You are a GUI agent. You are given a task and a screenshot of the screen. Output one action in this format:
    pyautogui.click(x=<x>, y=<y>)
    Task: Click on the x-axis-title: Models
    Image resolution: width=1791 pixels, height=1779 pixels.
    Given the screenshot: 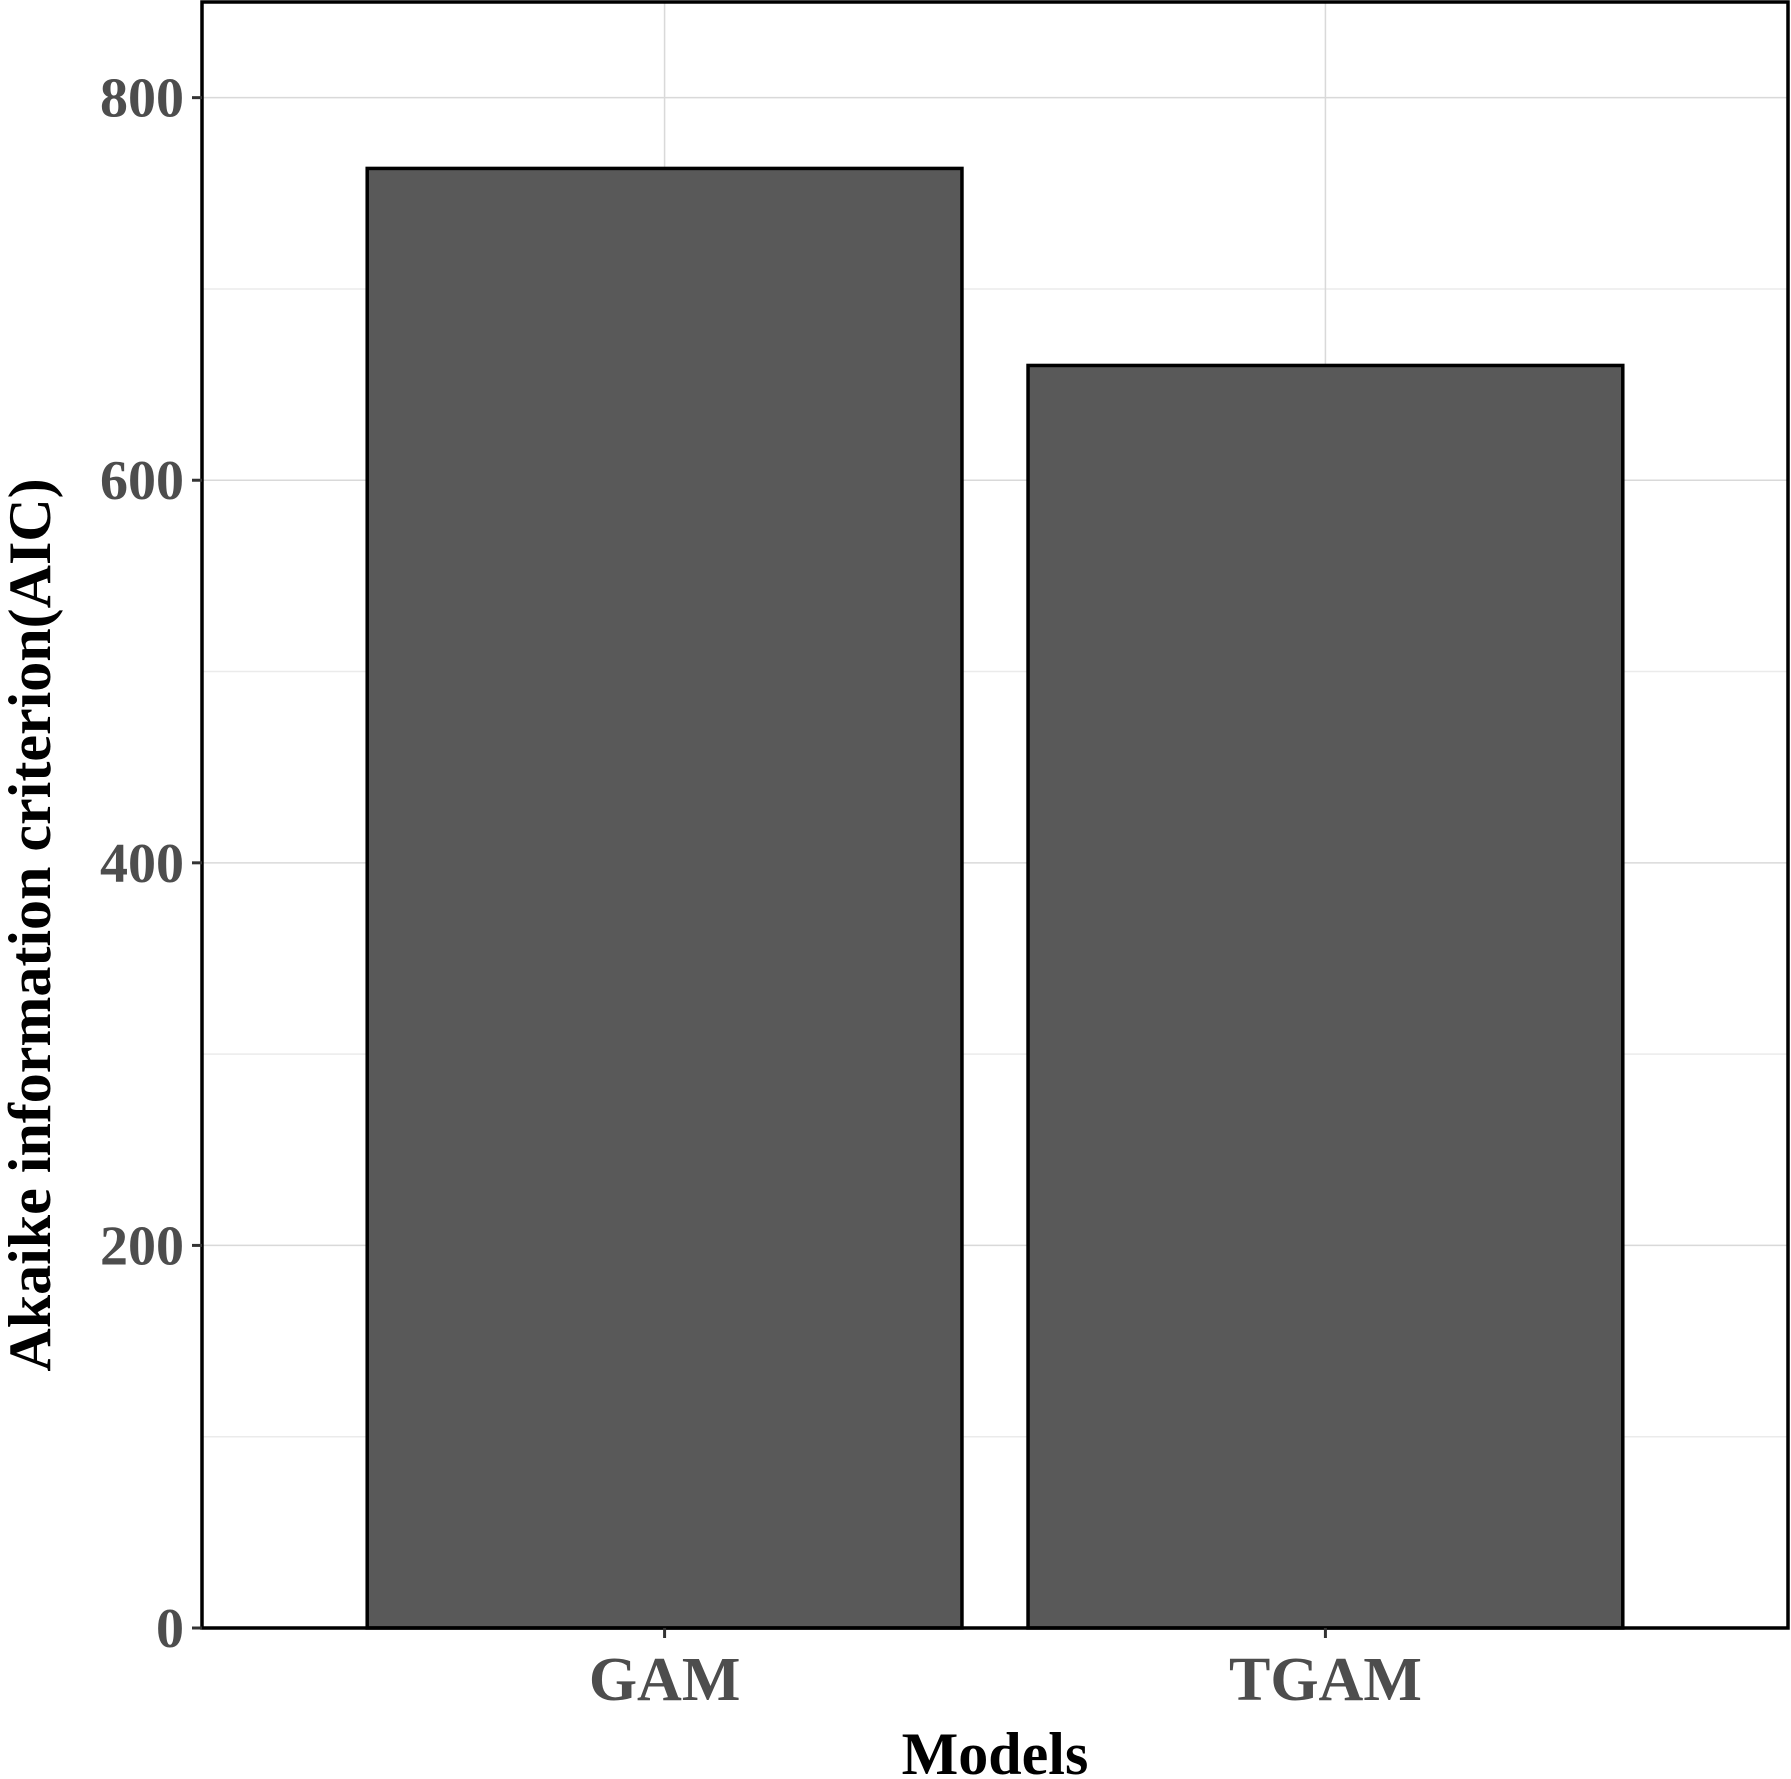 What is the action you would take?
    pyautogui.click(x=995, y=1750)
    